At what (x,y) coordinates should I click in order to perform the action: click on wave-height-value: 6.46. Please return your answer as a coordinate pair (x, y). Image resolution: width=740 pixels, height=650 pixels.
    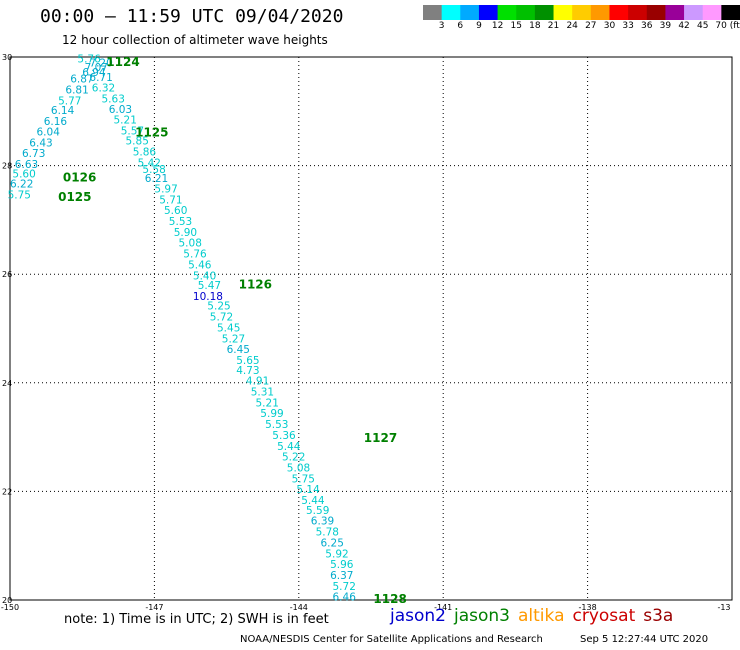
    Looking at the image, I should click on (345, 598).